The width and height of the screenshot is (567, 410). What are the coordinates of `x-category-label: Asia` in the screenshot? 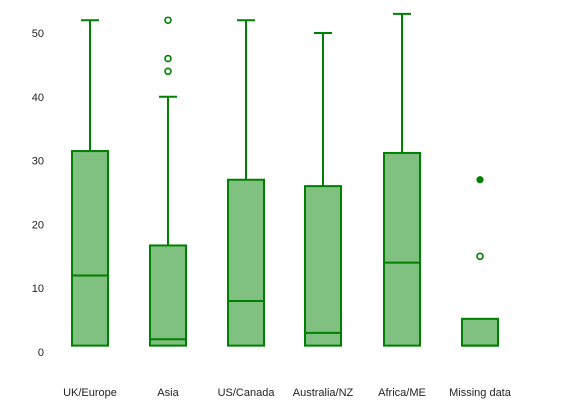 It's located at (168, 393).